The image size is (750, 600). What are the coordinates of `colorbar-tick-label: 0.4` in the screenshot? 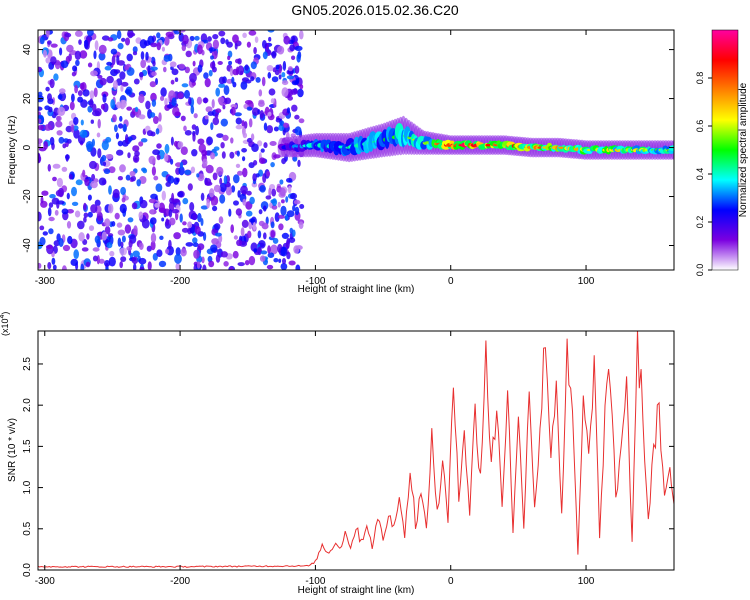 It's located at (700, 174).